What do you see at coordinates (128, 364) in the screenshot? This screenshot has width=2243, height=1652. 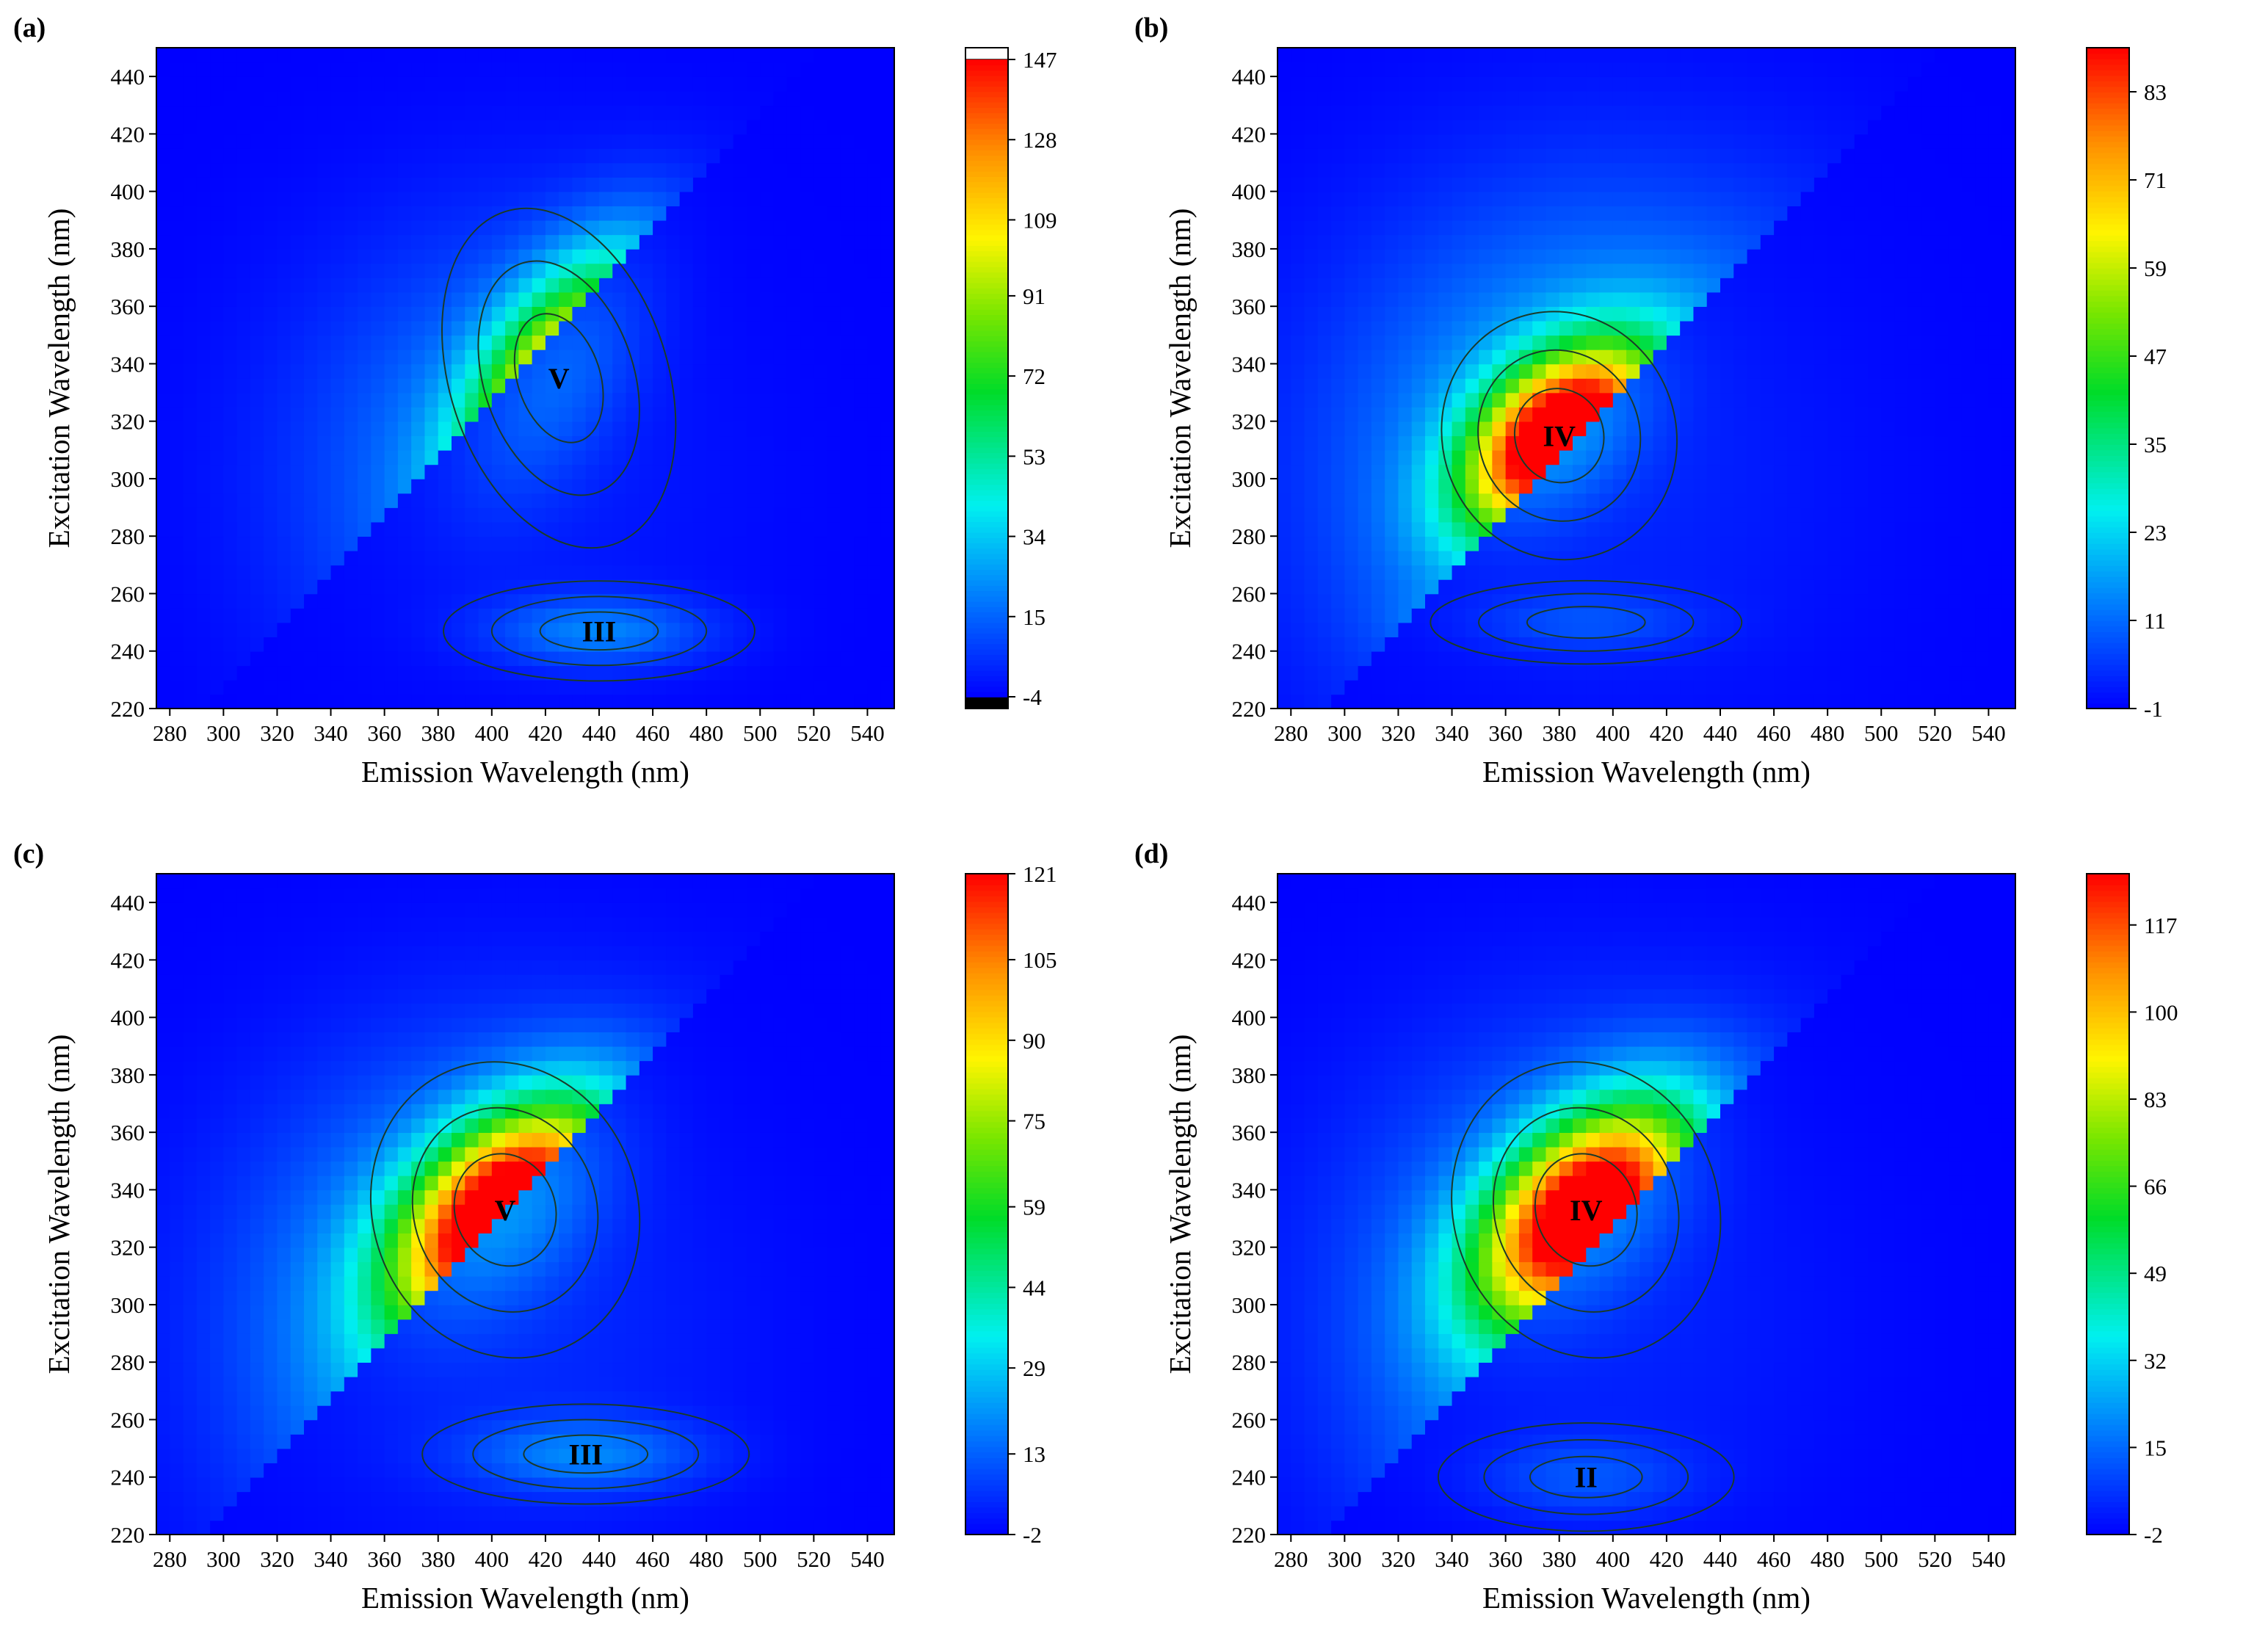 I see `y-tick-label: 340` at bounding box center [128, 364].